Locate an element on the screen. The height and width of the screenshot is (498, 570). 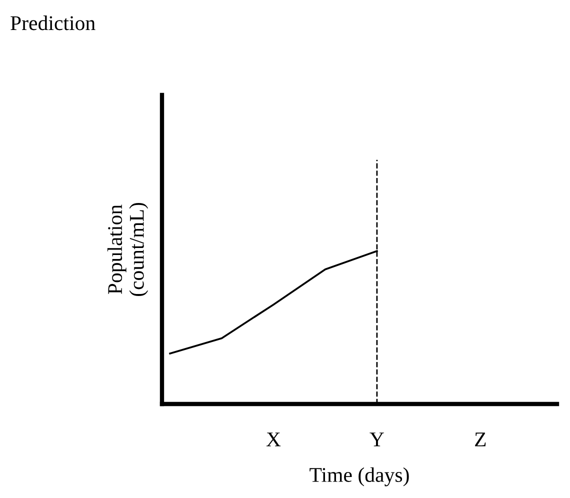
x-tick-label: X is located at coordinates (273, 439).